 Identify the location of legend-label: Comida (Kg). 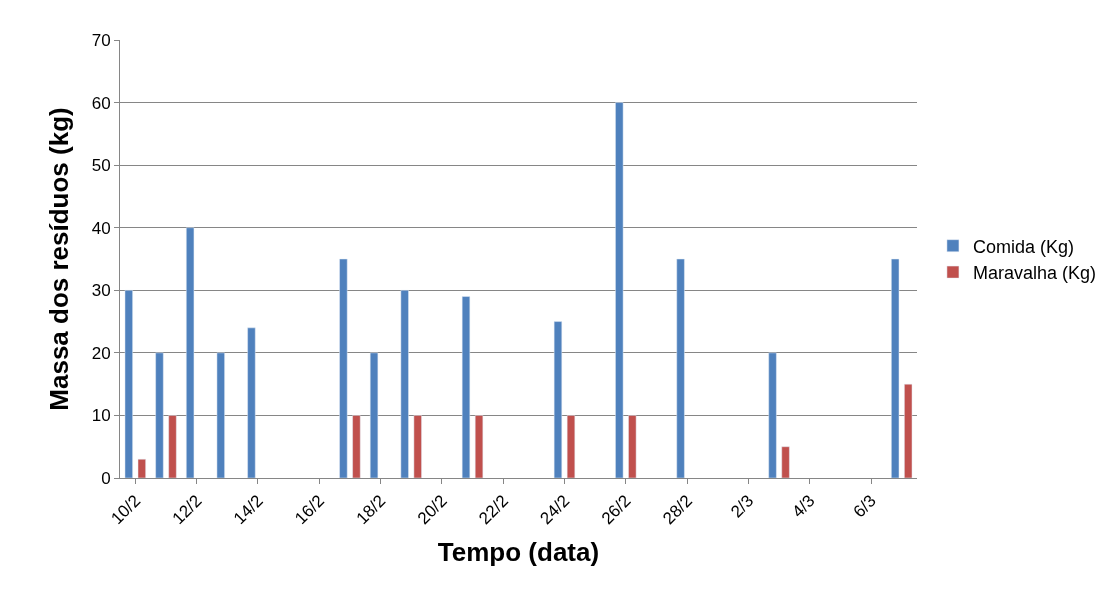
(1023, 246).